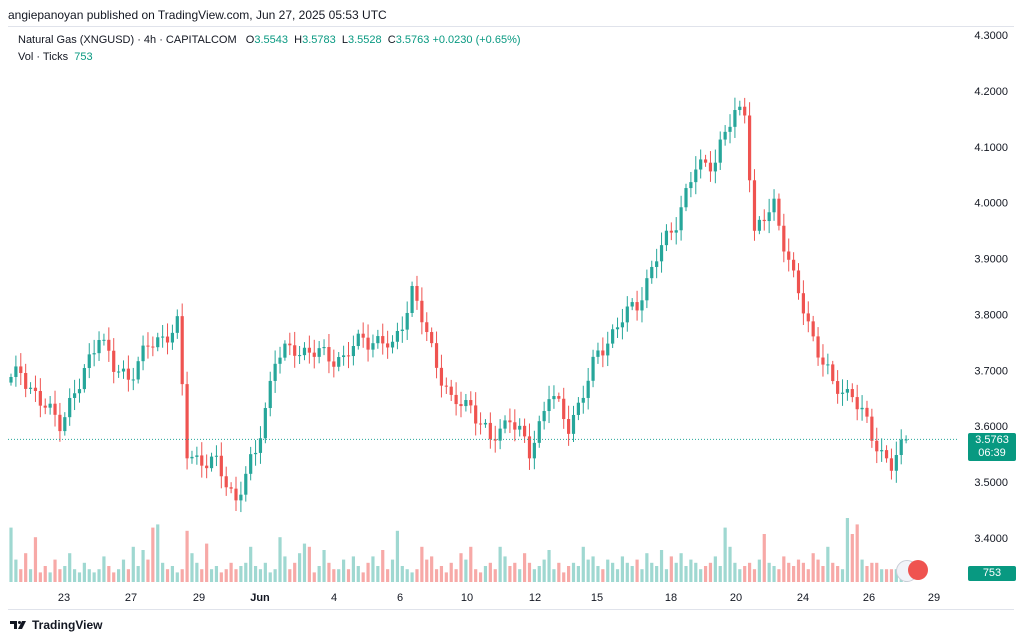 The image size is (1024, 642). What do you see at coordinates (298, 40) in the screenshot?
I see `legend-h-label: H` at bounding box center [298, 40].